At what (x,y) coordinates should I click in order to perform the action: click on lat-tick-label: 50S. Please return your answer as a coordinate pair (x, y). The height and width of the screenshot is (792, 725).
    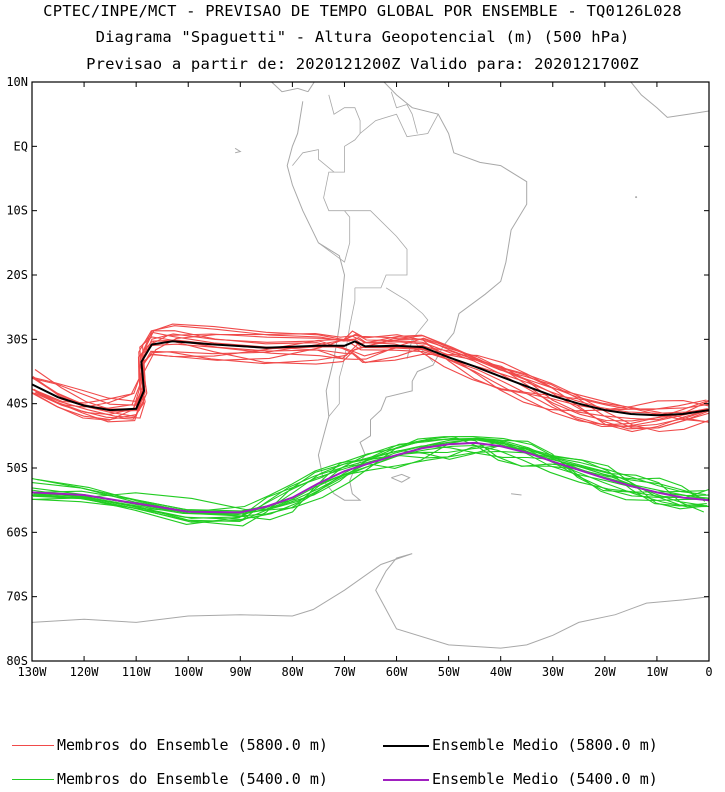
    Looking at the image, I should click on (17, 468).